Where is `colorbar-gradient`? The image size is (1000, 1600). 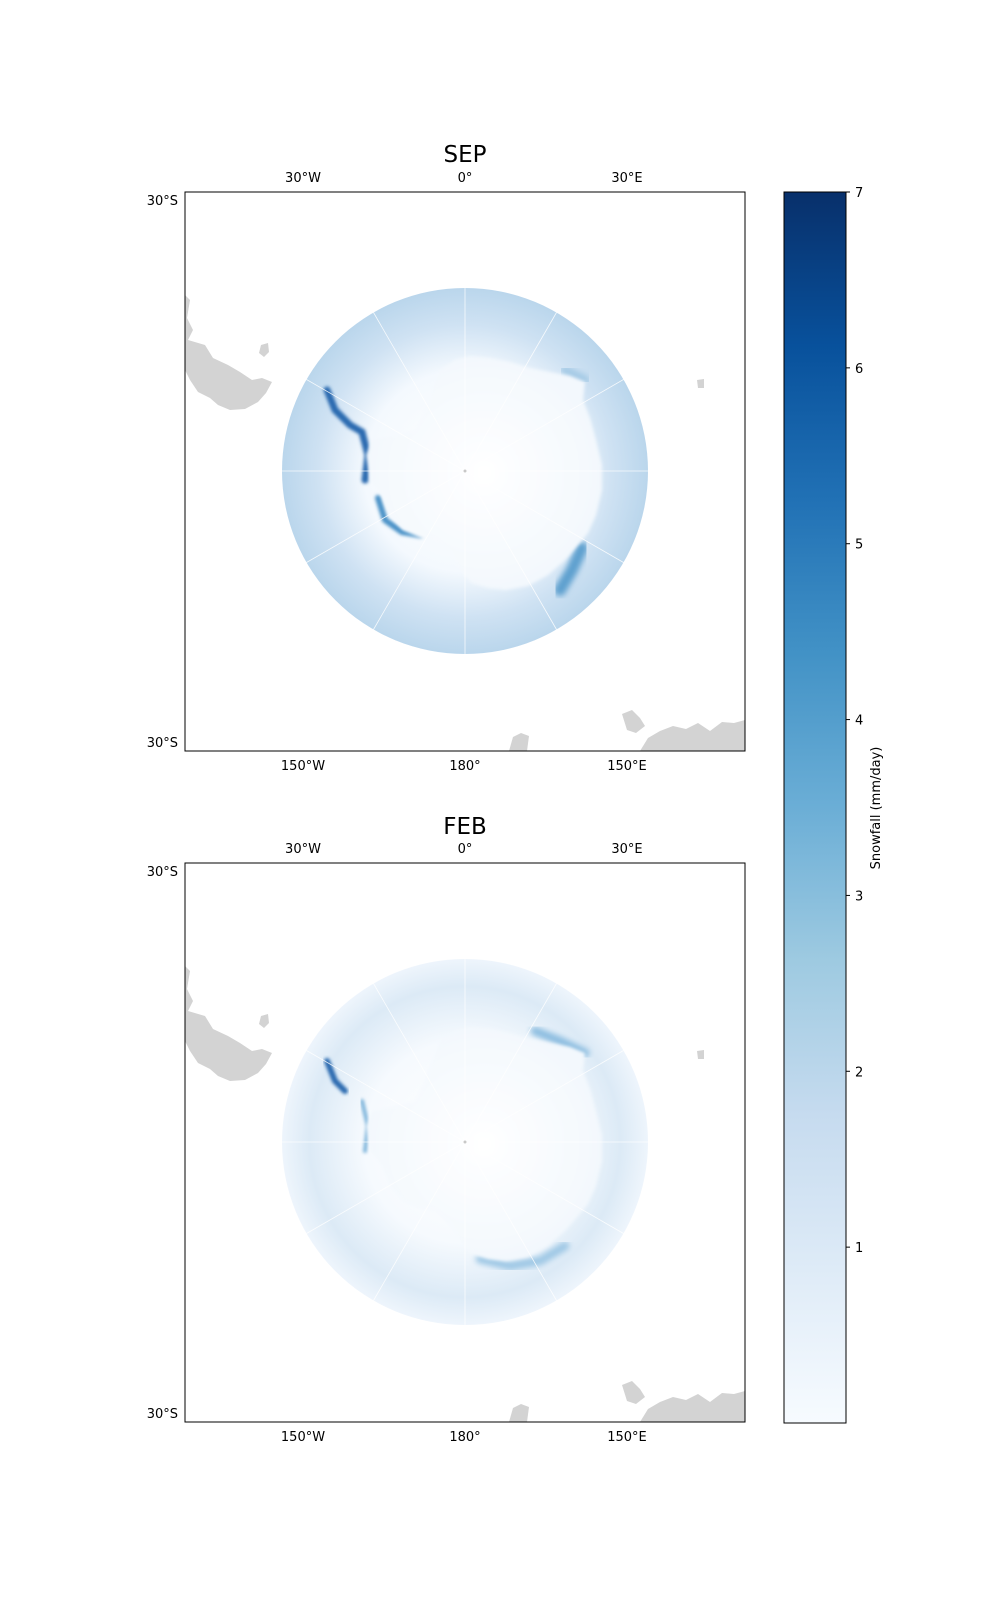
colorbar-gradient is located at coordinates (815, 807).